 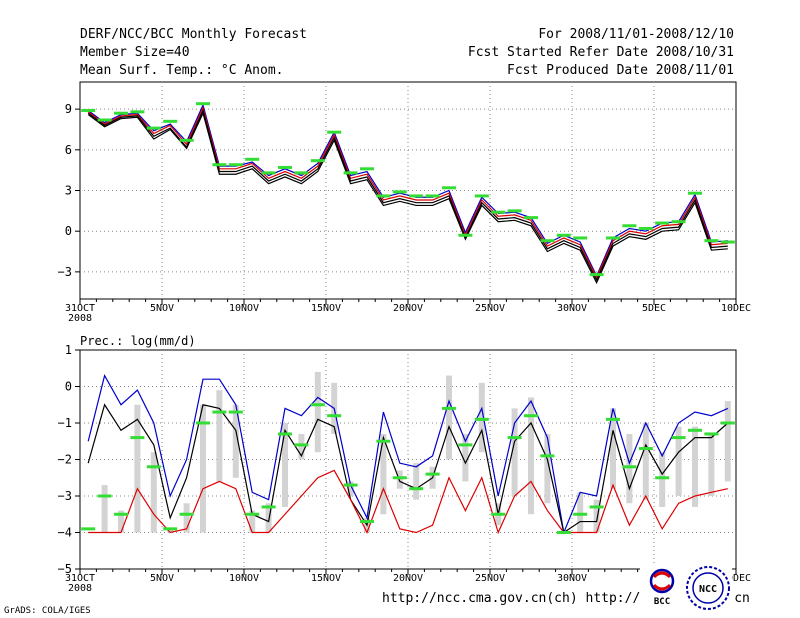 I want to click on ncc-logo-text: NCC, so click(x=708, y=589).